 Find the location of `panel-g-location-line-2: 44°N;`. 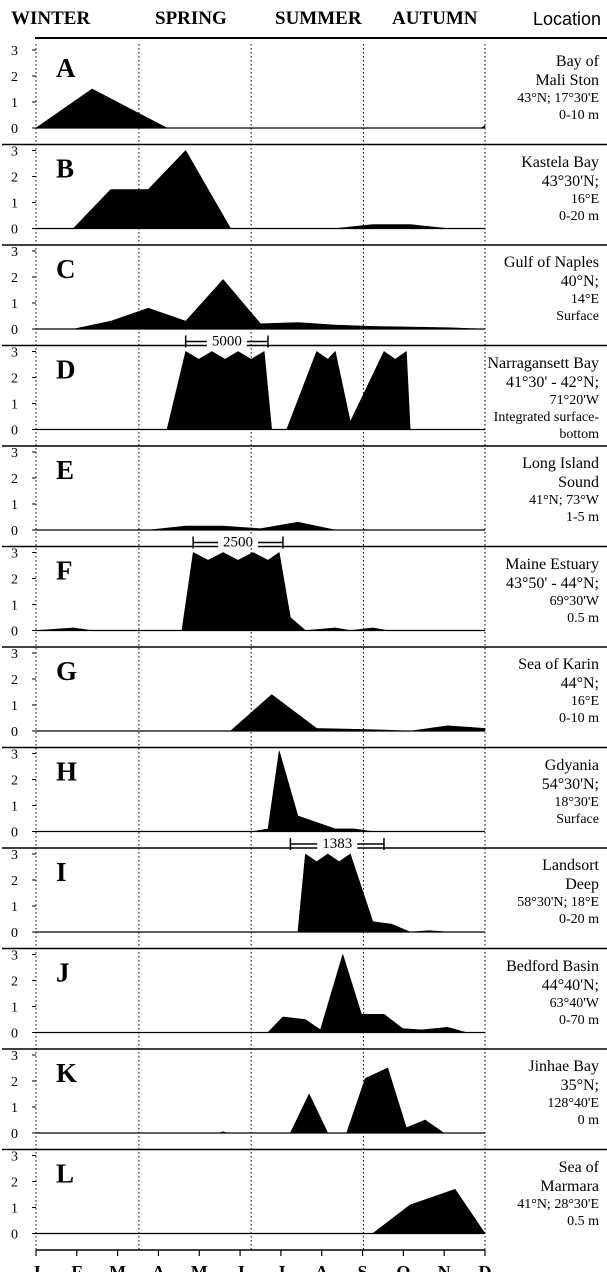

panel-g-location-line-2: 44°N; is located at coordinates (579, 683).